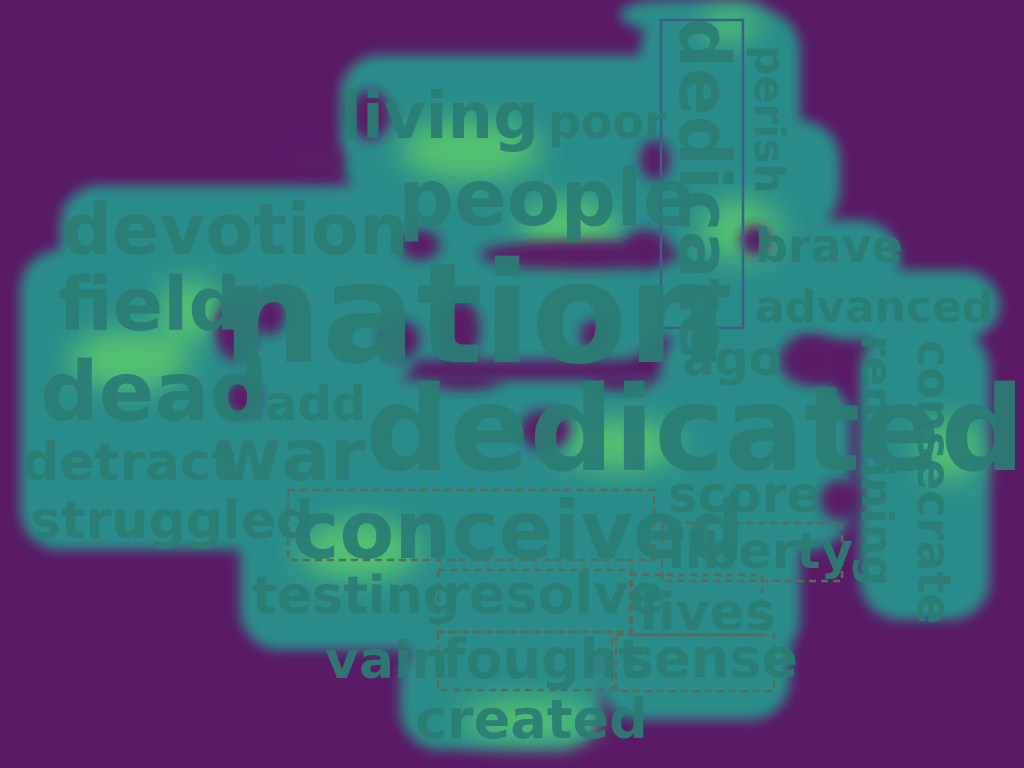 The image size is (1024, 768). I want to click on word-resolve: resolve, so click(553, 594).